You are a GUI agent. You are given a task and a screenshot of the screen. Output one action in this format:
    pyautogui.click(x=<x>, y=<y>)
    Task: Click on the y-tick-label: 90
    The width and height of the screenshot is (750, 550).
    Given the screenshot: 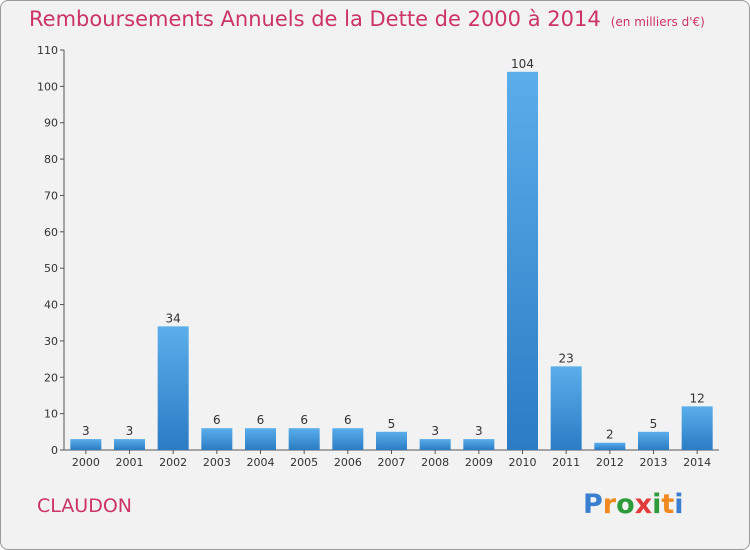 What is the action you would take?
    pyautogui.click(x=51, y=123)
    